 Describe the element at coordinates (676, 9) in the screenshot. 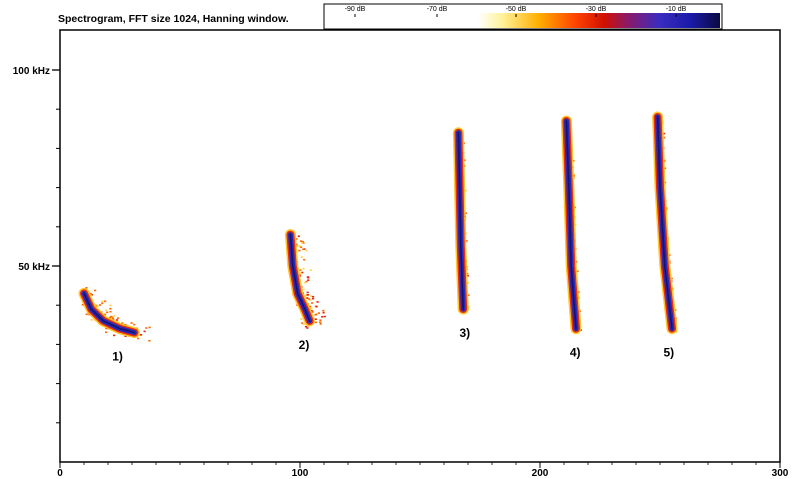

I see `color-scale-label: -10 dB` at that location.